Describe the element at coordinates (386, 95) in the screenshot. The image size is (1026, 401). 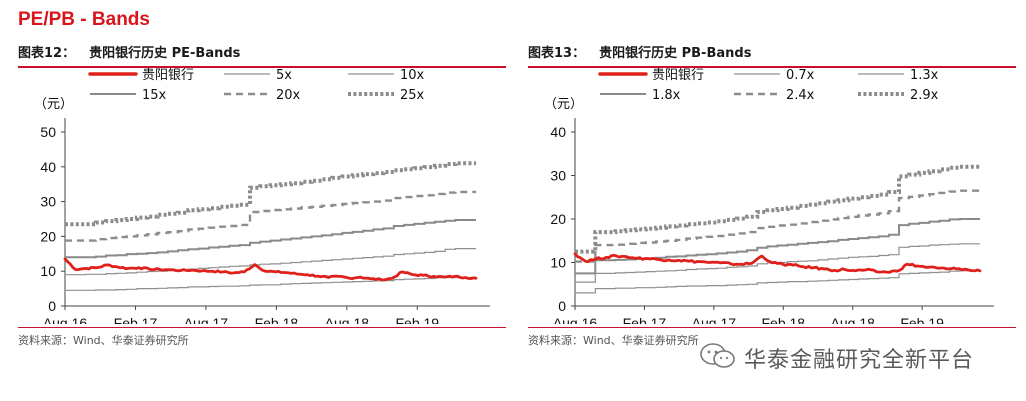
I see `legend-item: 25x` at that location.